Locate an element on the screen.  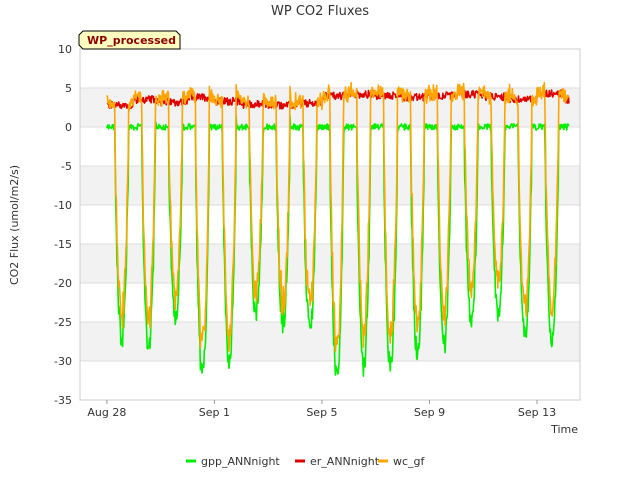
x-axis-label: Time is located at coordinates (564, 429).